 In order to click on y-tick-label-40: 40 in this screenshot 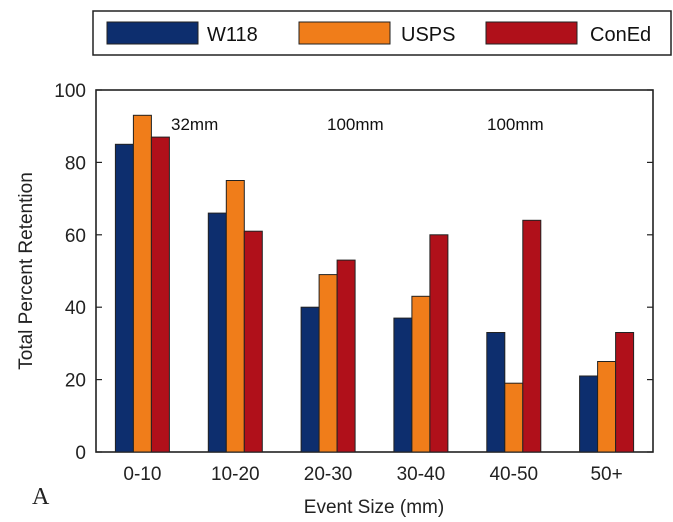, I will do `click(75, 308)`.